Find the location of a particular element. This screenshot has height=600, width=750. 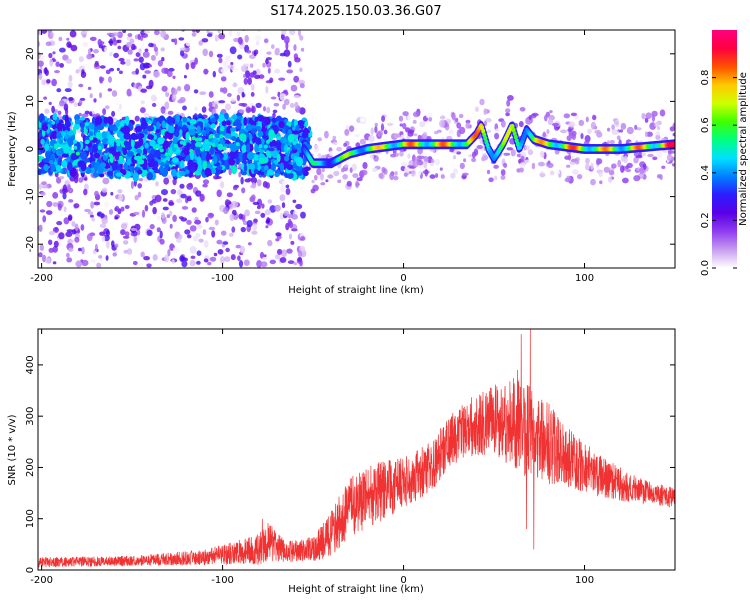

colorbar-tick-label: 0.4 is located at coordinates (705, 173).